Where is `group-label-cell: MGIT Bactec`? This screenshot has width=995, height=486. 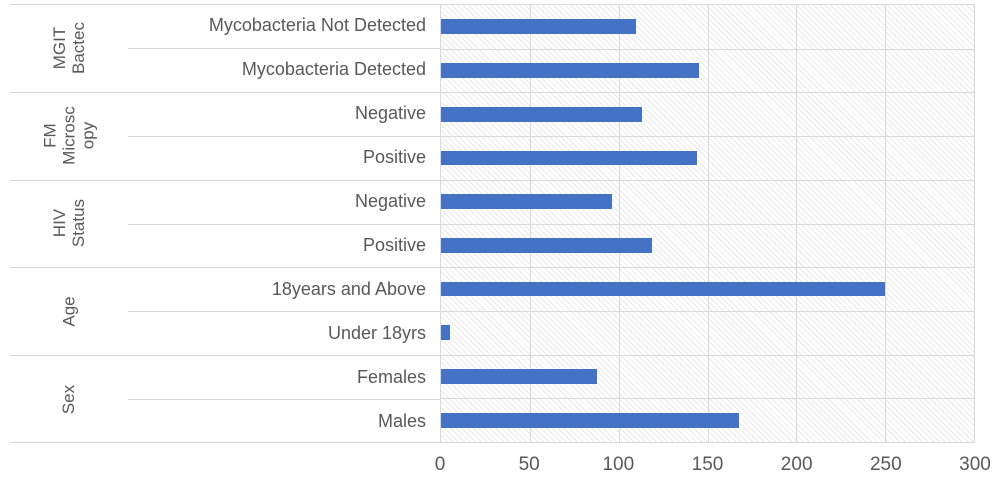 group-label-cell: MGIT Bactec is located at coordinates (69, 48).